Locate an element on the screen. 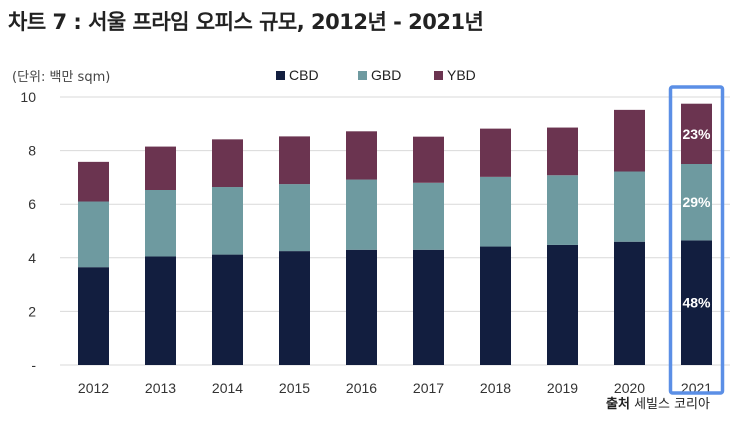  x-tick-label: 2012 is located at coordinates (93, 388).